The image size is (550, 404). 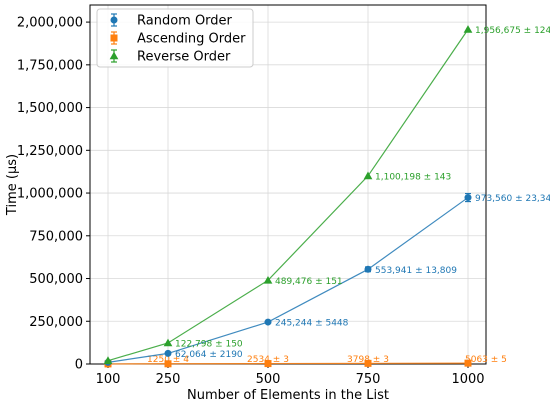 I want to click on data-label: 1,956,675 ± 124, so click(x=512, y=31).